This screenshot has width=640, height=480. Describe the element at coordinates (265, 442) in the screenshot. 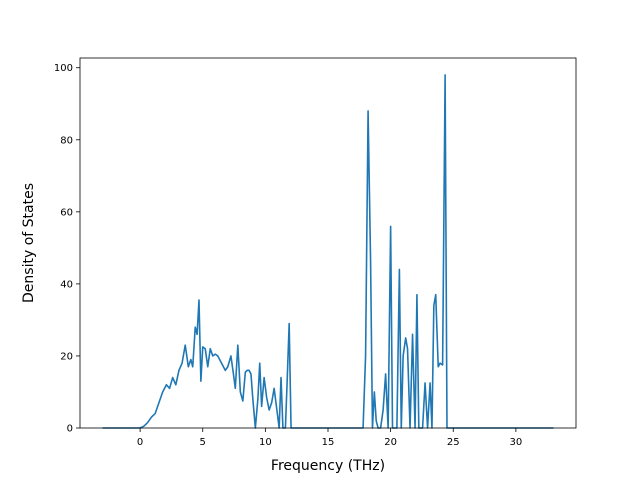

I see `x-tick-label: 10` at that location.